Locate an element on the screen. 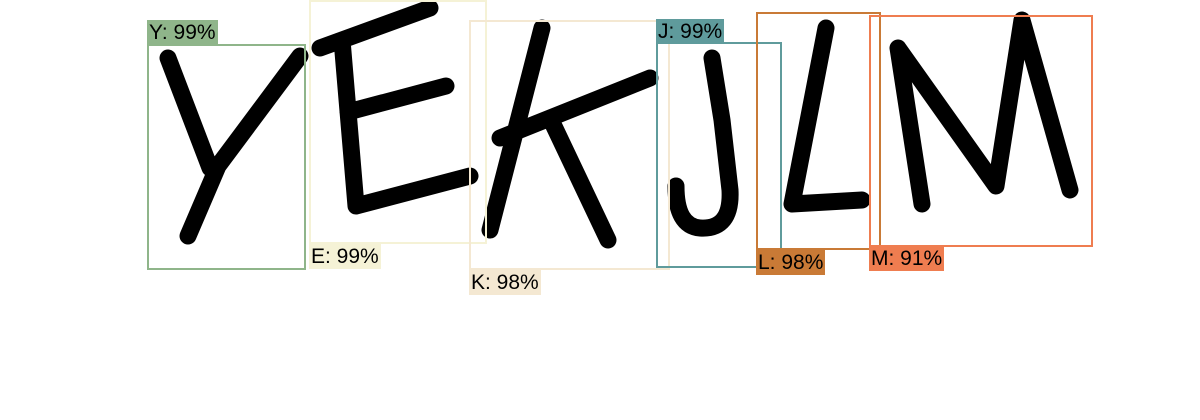 The image size is (1200, 420). bounding-box-l is located at coordinates (818, 131).